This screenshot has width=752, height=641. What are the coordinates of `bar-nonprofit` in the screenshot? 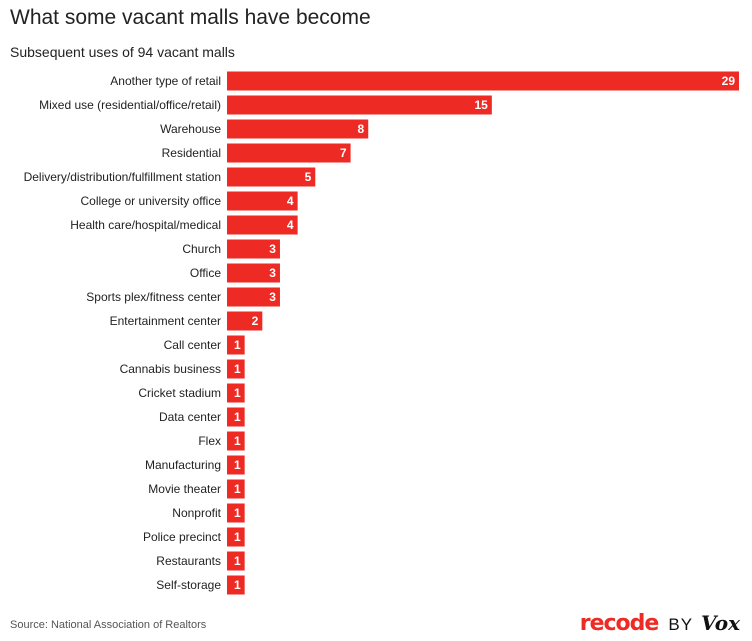 It's located at (236, 513).